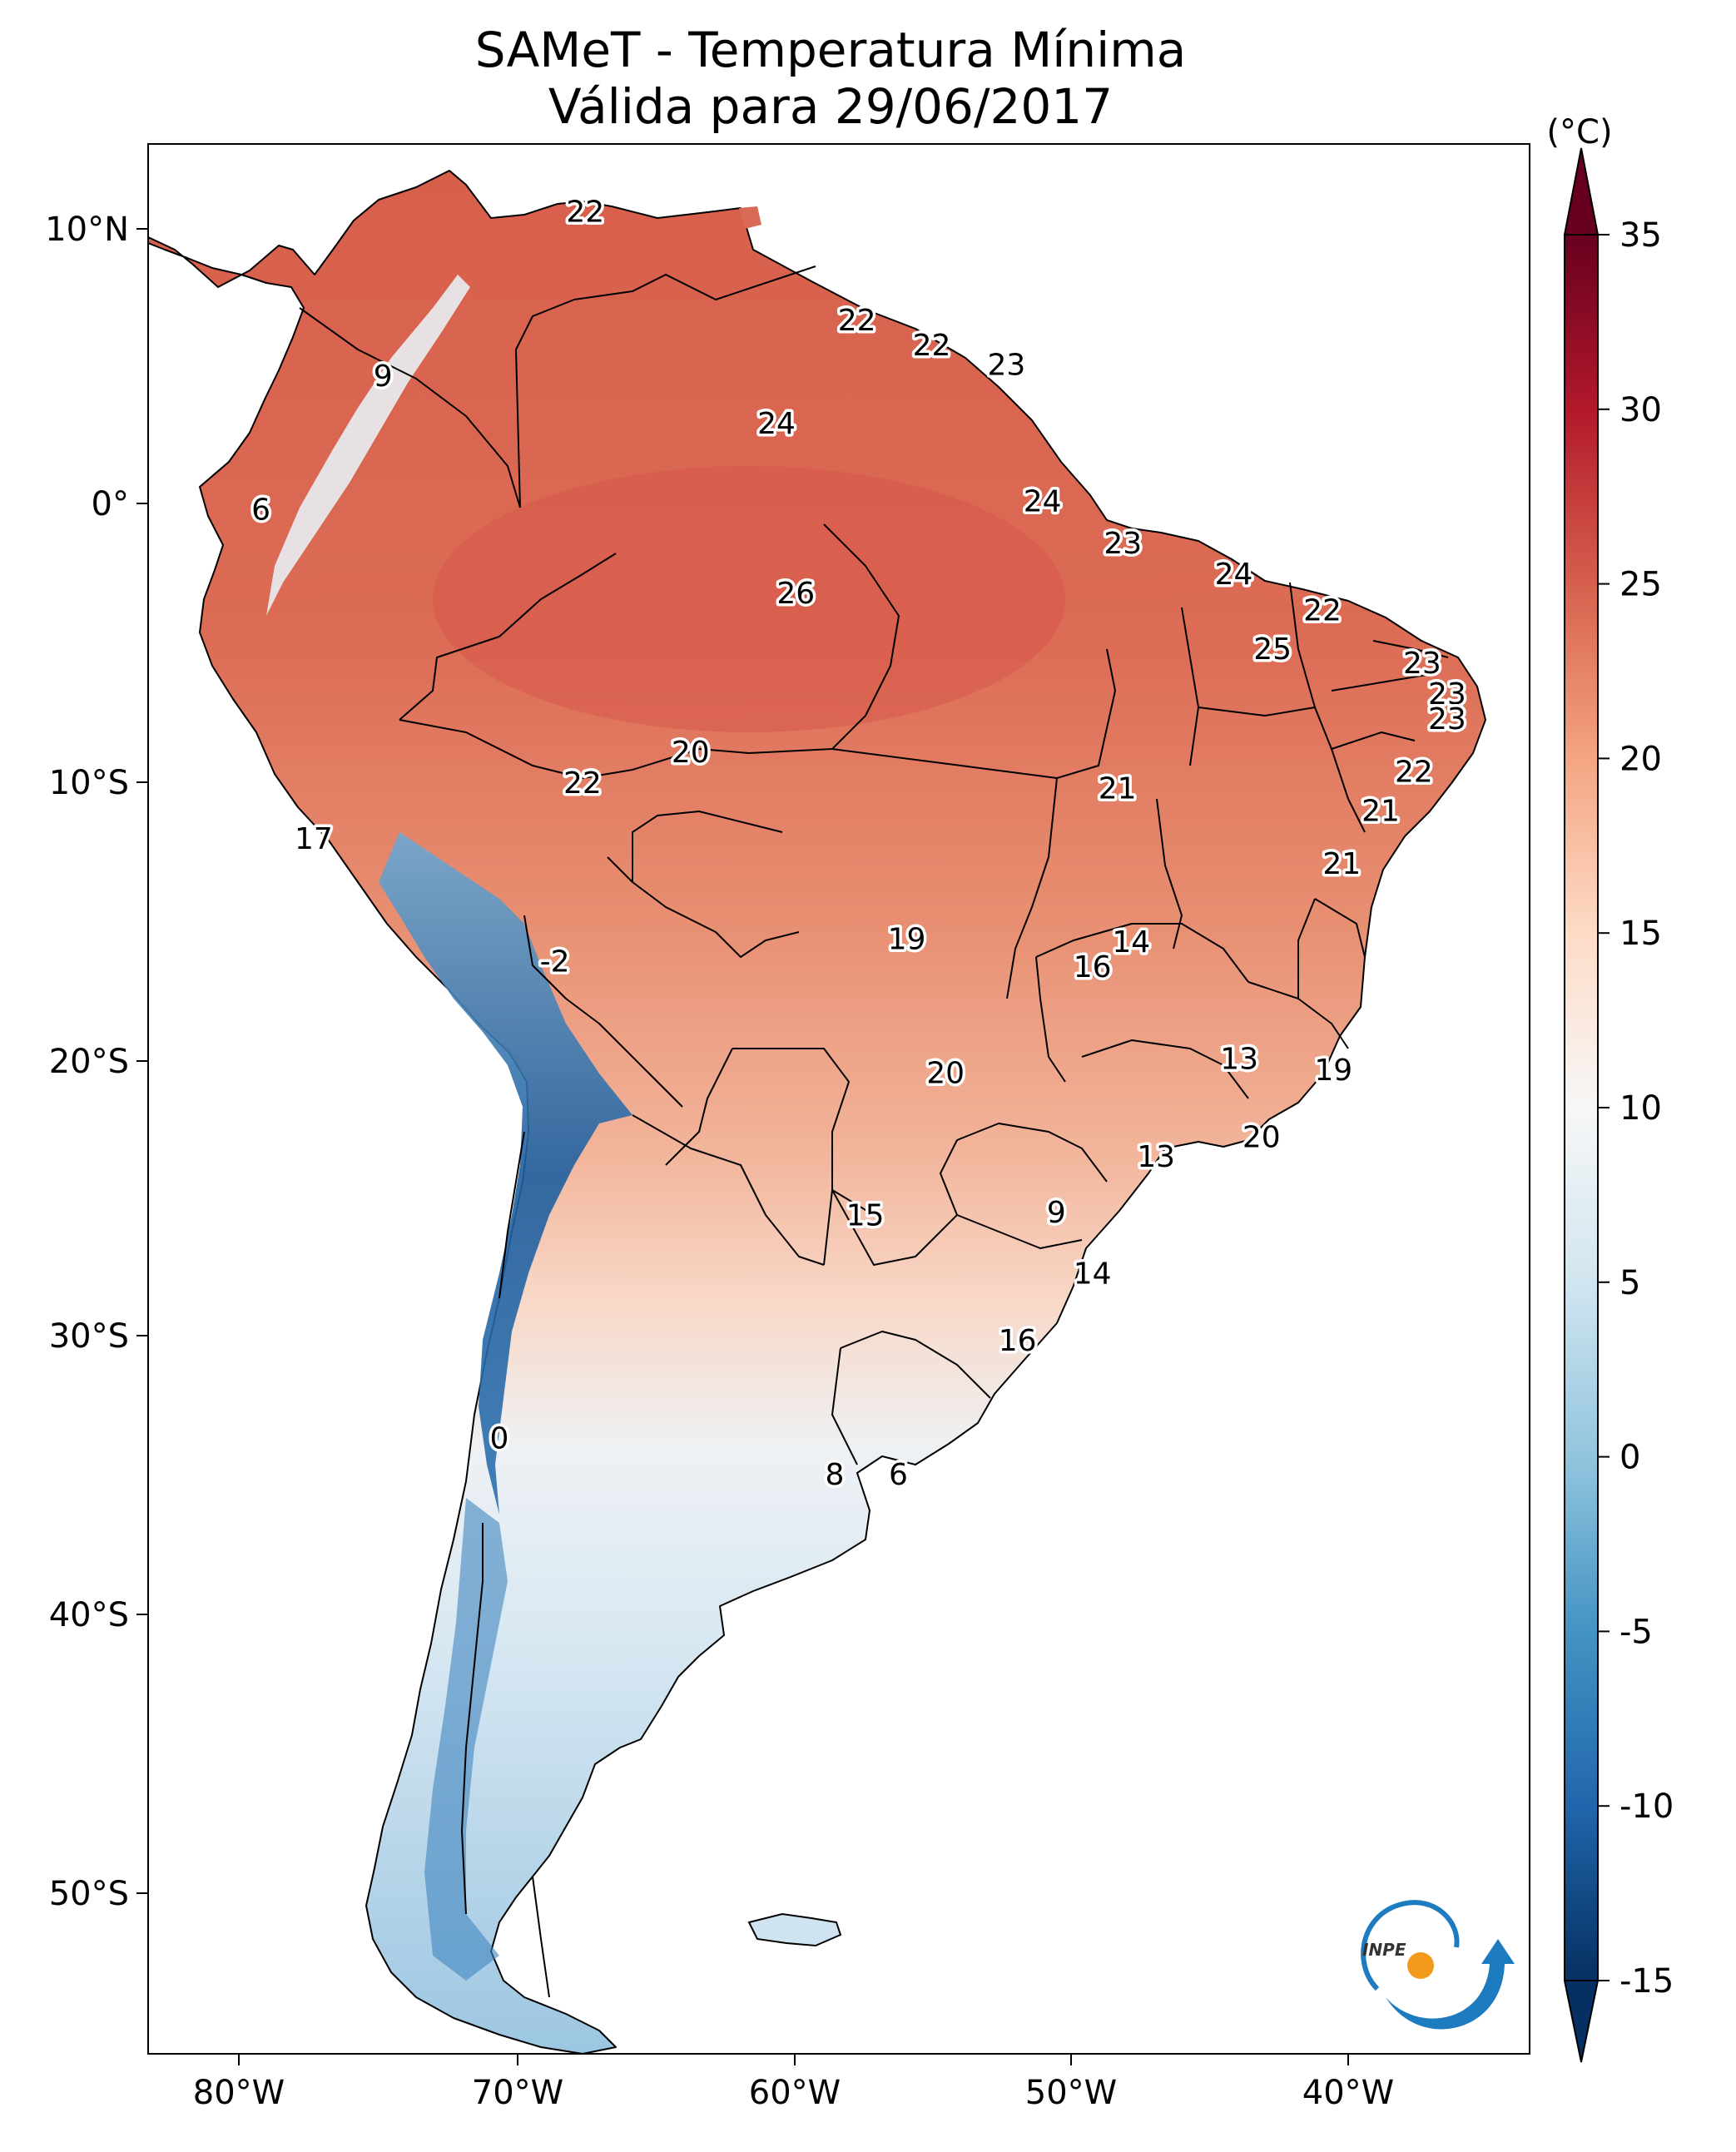  What do you see at coordinates (500, 1438) in the screenshot?
I see `temperature-label: 0` at bounding box center [500, 1438].